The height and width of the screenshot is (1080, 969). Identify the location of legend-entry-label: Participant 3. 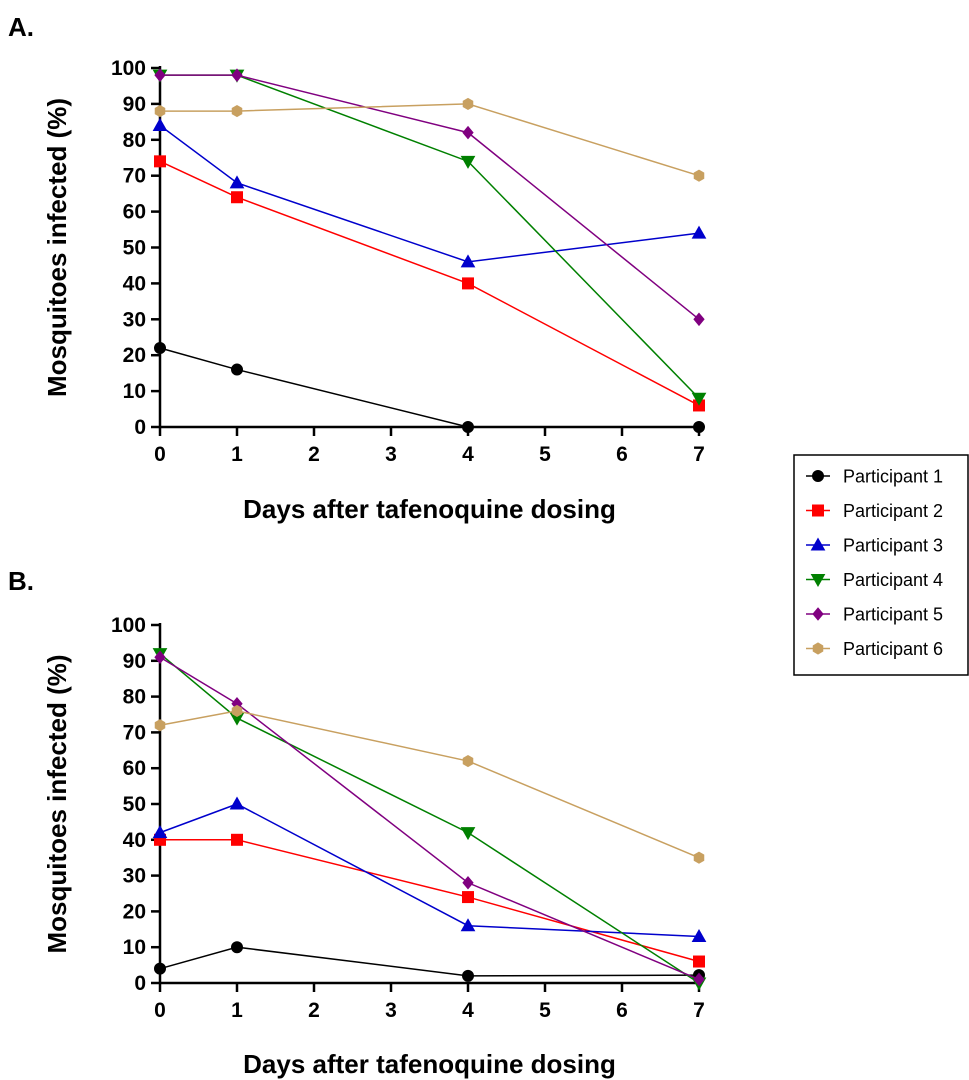
(893, 546).